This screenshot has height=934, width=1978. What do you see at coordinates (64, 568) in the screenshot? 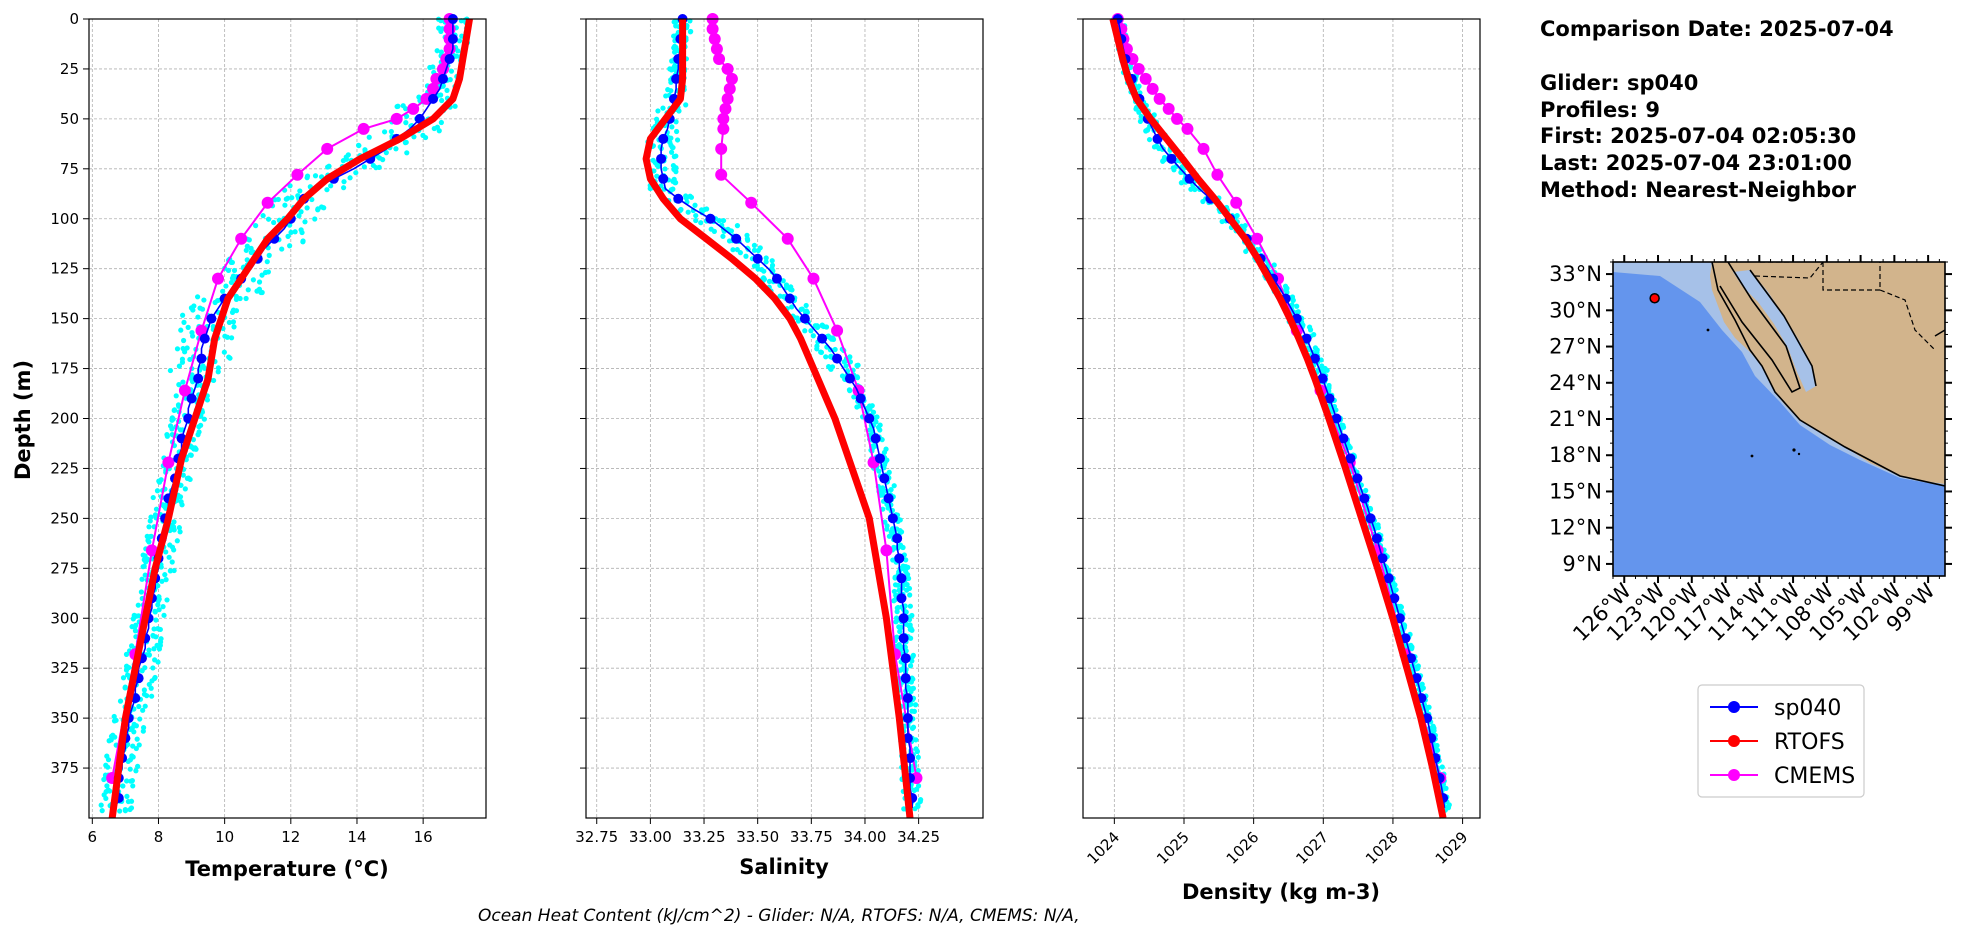
I see `y-tick-label: 275` at bounding box center [64, 568].